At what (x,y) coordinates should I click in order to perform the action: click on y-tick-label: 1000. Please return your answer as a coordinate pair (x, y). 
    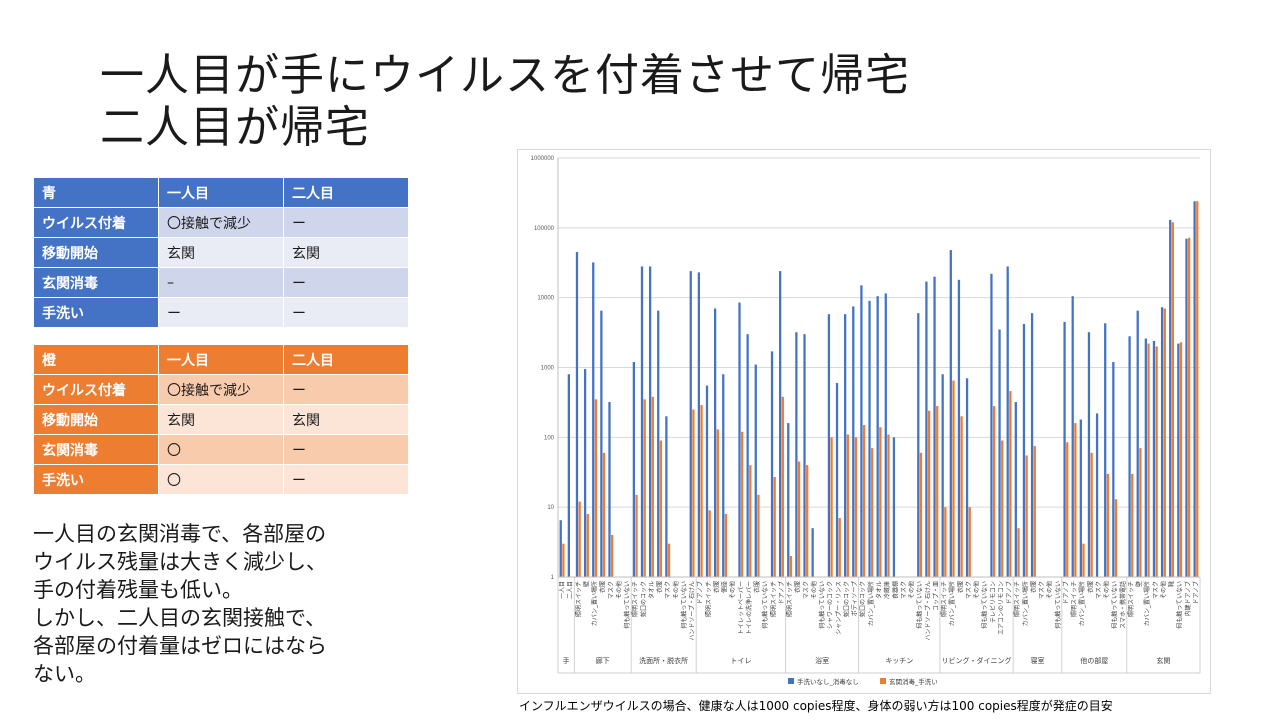
    Looking at the image, I should click on (548, 369).